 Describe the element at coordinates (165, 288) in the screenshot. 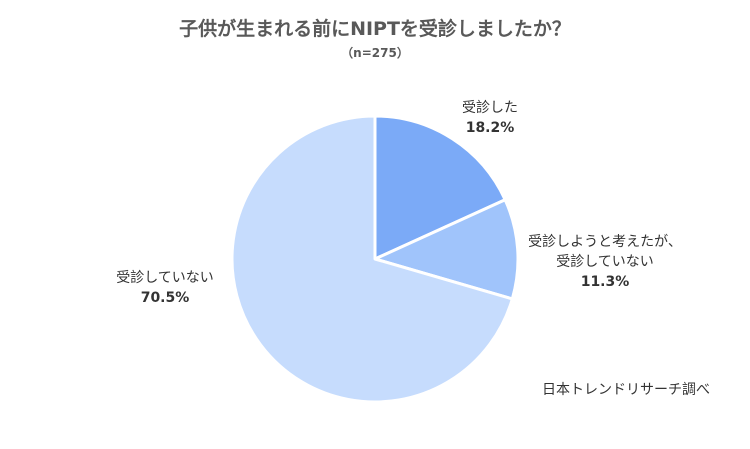

I see `slice-label-not-received: 受診していない 70.5%` at that location.